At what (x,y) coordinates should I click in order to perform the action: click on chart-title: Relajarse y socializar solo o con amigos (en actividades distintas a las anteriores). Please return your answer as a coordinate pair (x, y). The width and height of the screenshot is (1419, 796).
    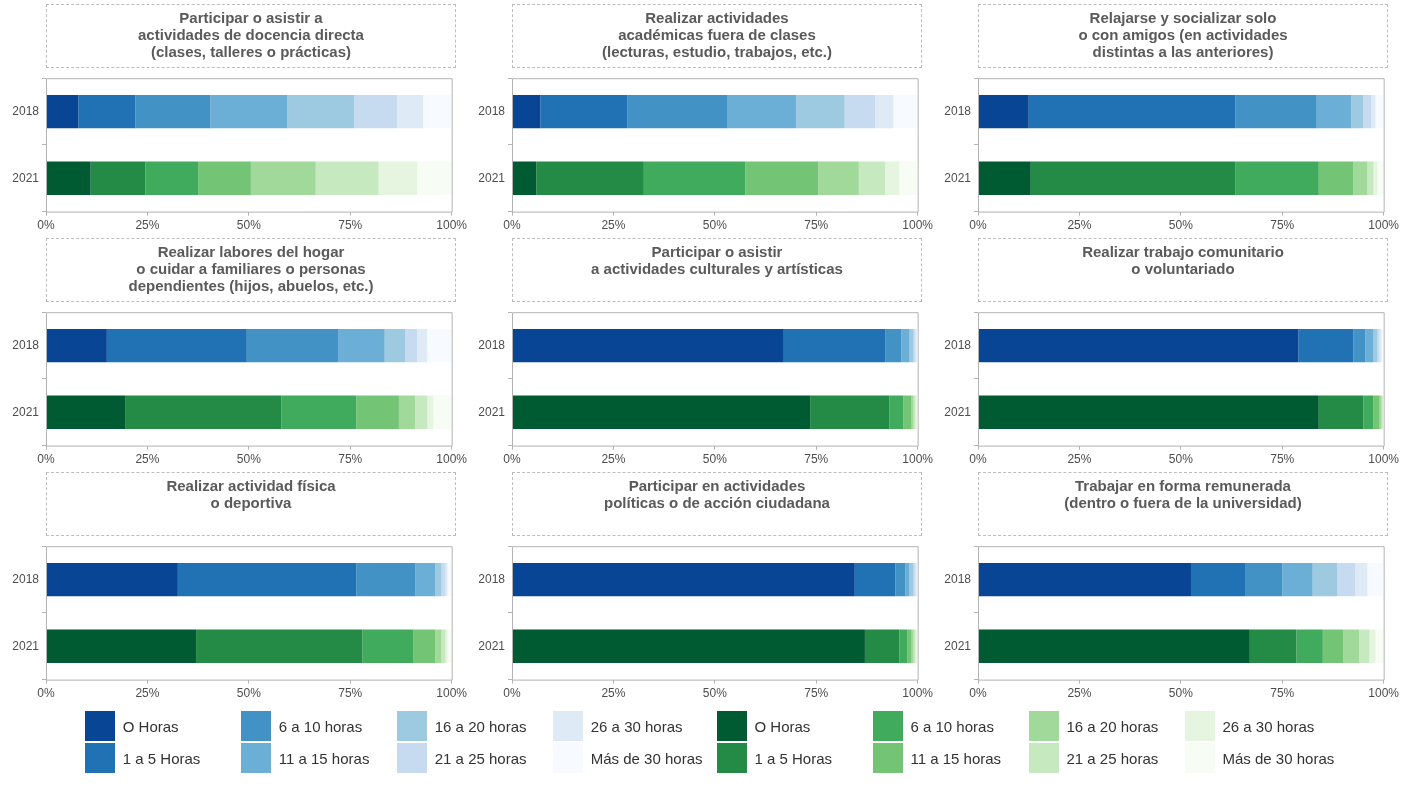
    Looking at the image, I should click on (1183, 36).